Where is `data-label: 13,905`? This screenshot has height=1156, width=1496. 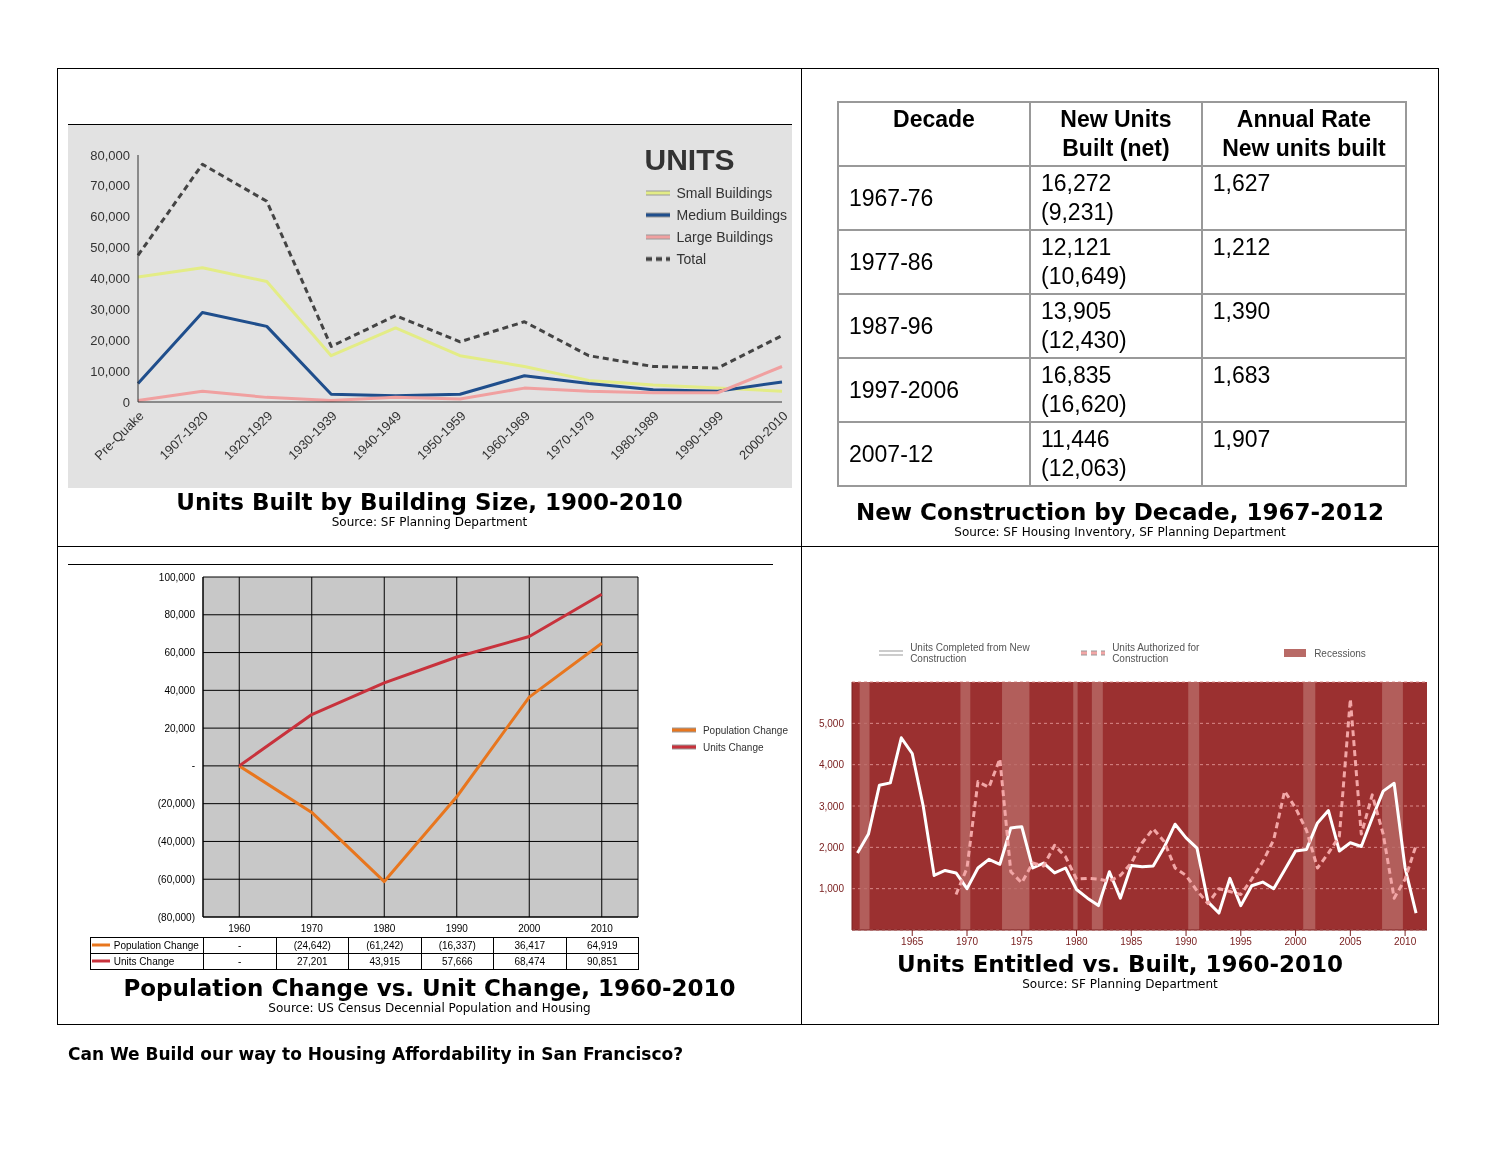 data-label: 13,905 is located at coordinates (1077, 311).